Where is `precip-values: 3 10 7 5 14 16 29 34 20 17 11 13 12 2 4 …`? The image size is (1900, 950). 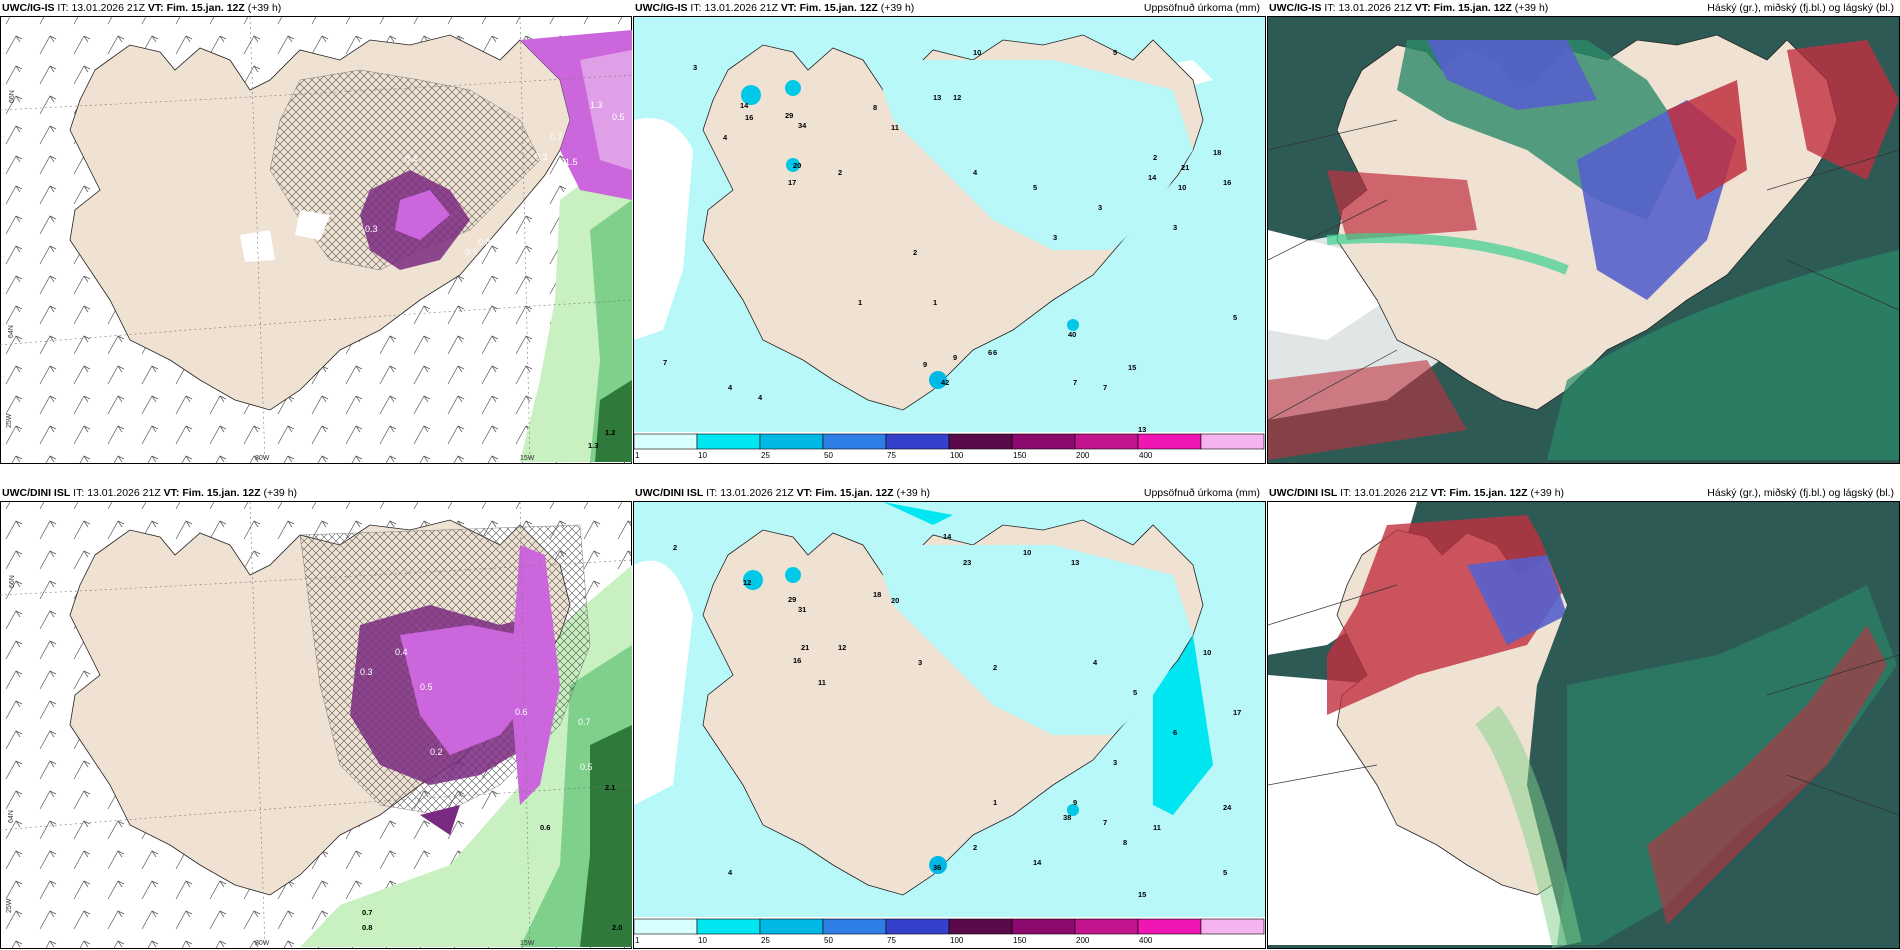
precip-values: 3 10 7 5 14 16 29 34 20 17 11 13 12 2 4 … is located at coordinates (950, 241).